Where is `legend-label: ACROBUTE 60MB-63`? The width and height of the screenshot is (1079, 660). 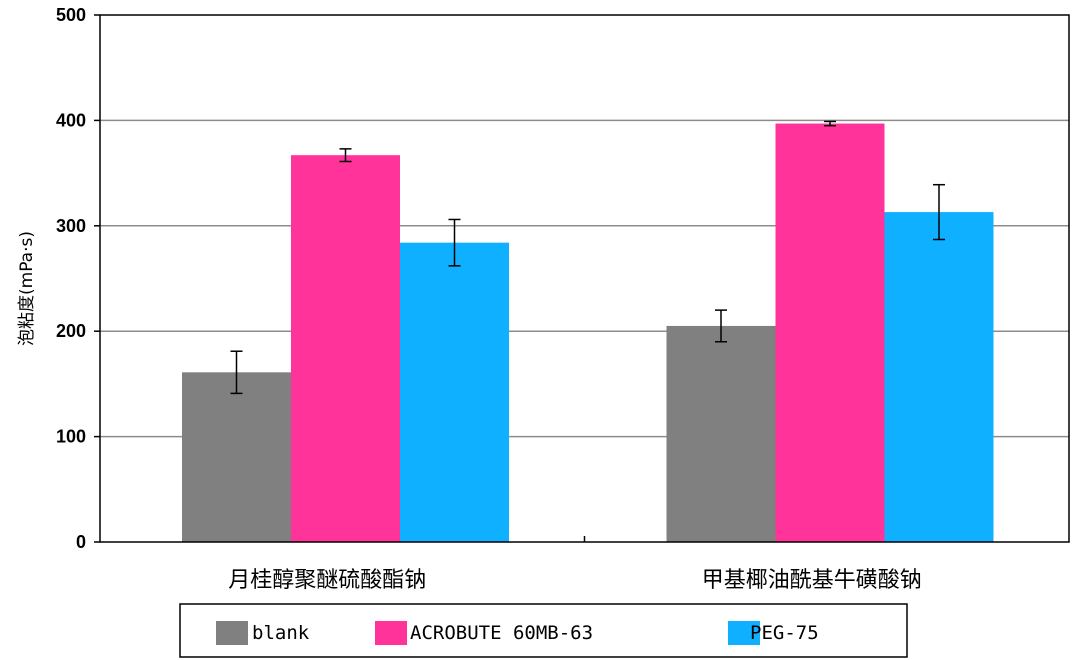 legend-label: ACROBUTE 60MB-63 is located at coordinates (501, 633).